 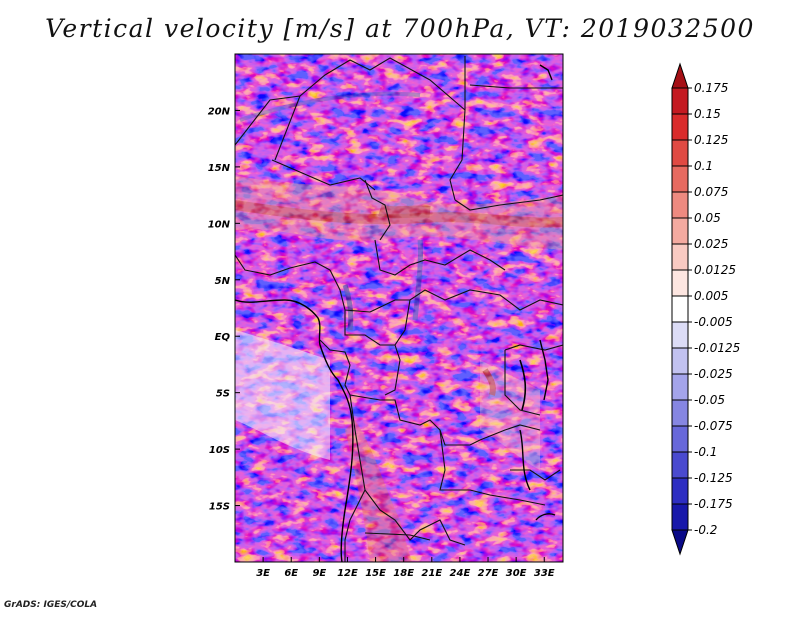 I want to click on colorbar-top-arrow, so click(x=680, y=75).